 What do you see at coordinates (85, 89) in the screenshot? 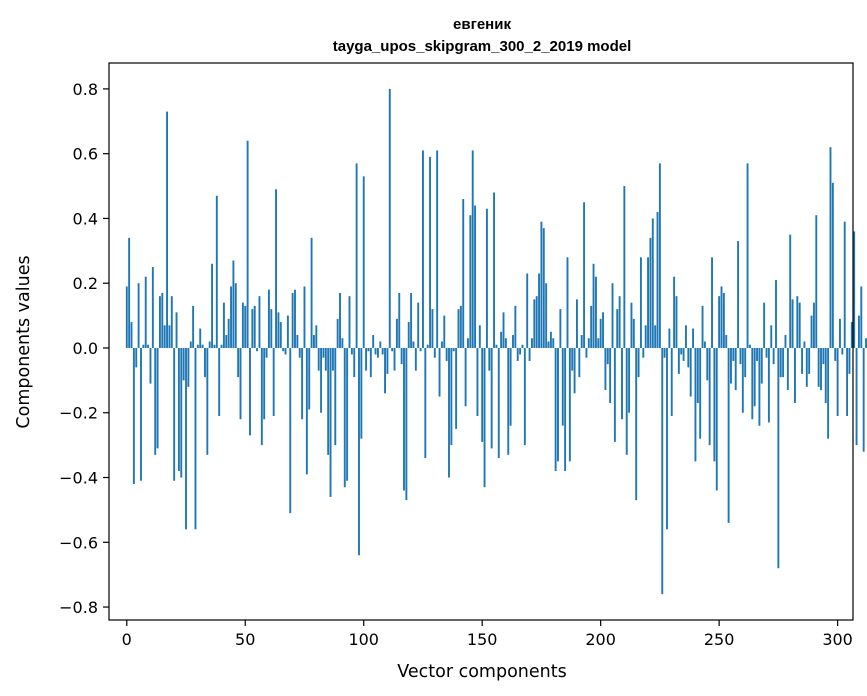
I see `y-tick-label: 0.8` at bounding box center [85, 89].